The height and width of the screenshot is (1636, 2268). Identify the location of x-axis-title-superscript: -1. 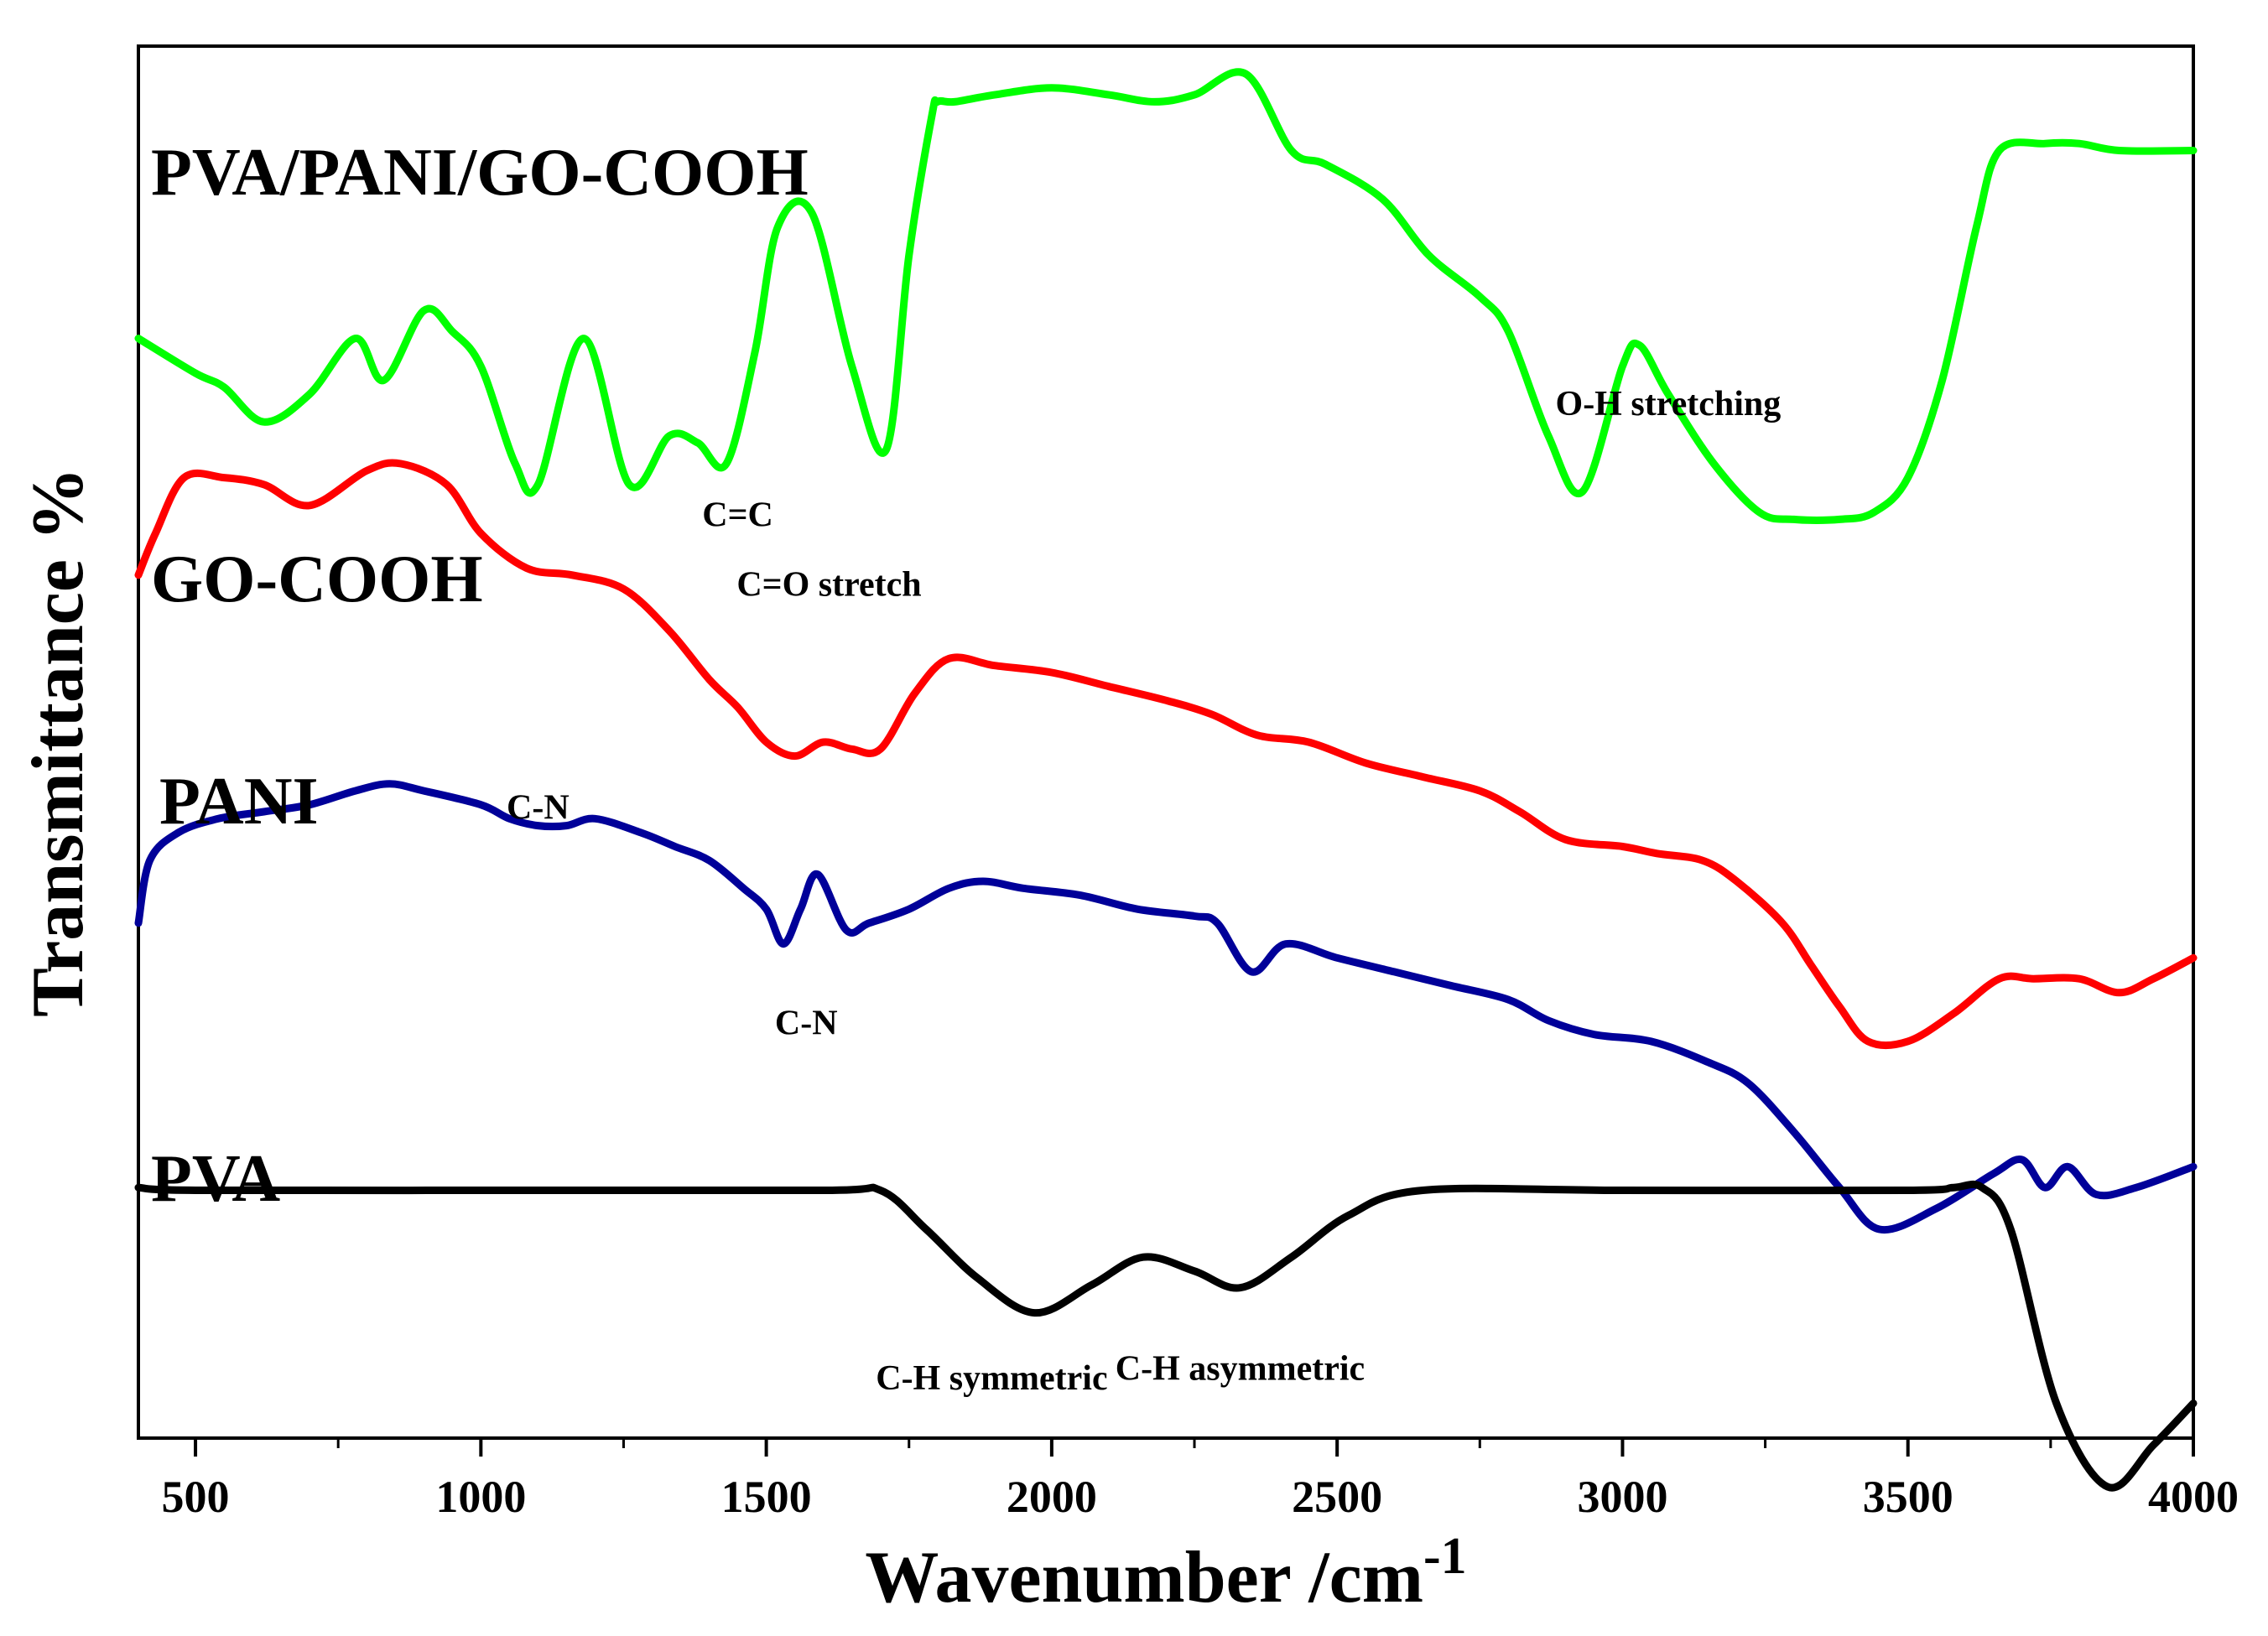
(1445, 1557).